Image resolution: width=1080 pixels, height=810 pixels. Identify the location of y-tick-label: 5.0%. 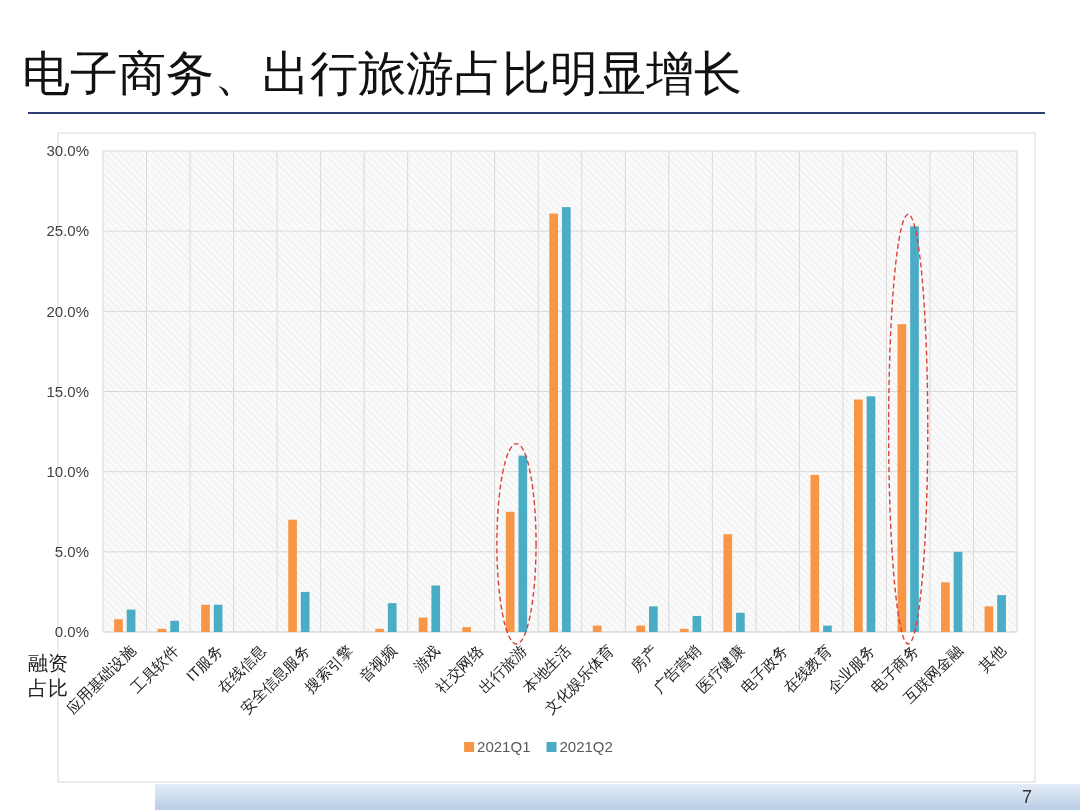
(71, 552).